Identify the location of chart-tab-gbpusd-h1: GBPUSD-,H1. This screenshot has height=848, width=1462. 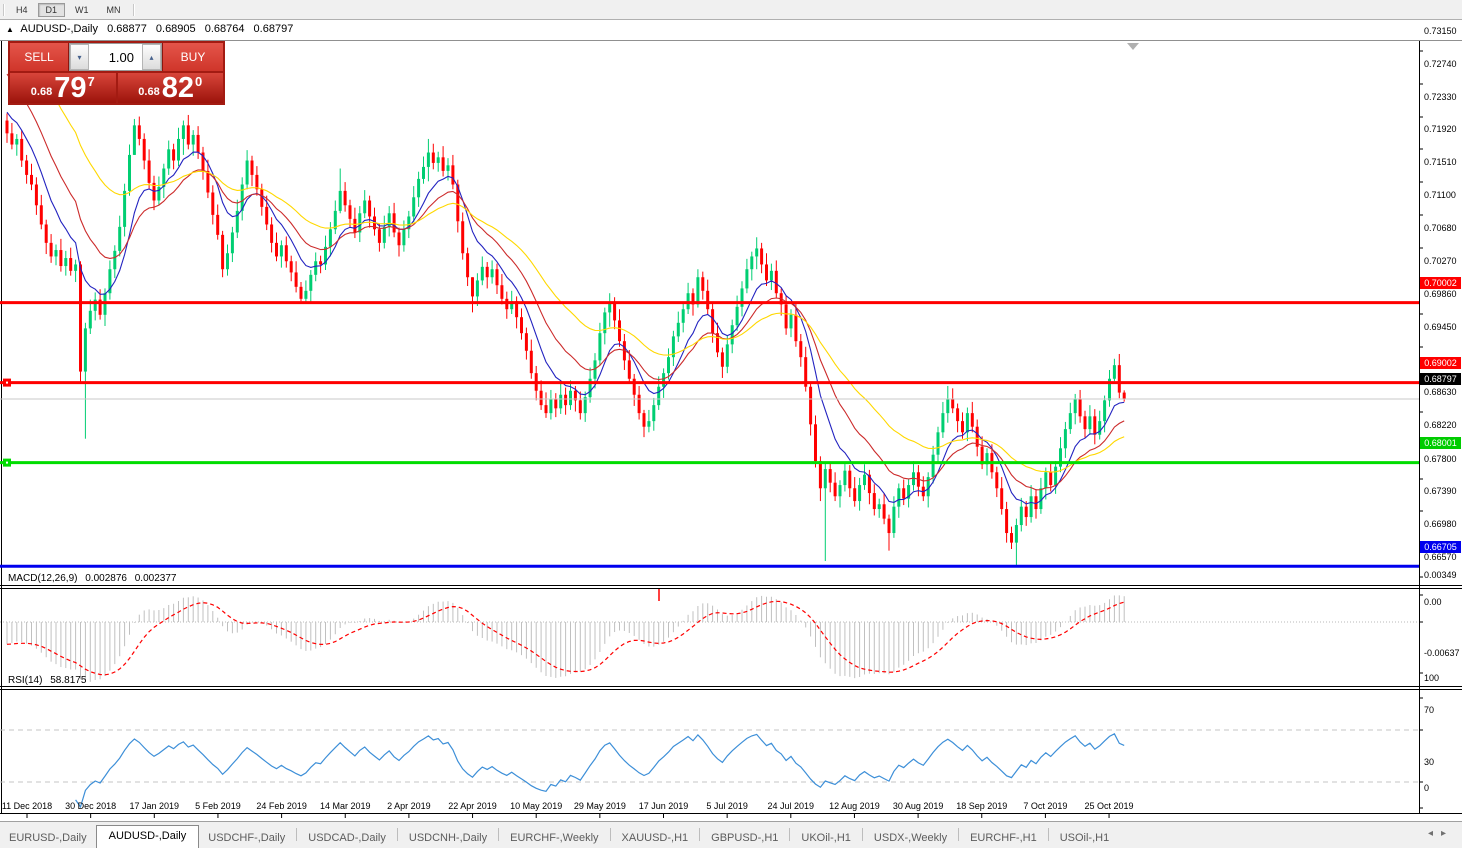
(745, 838).